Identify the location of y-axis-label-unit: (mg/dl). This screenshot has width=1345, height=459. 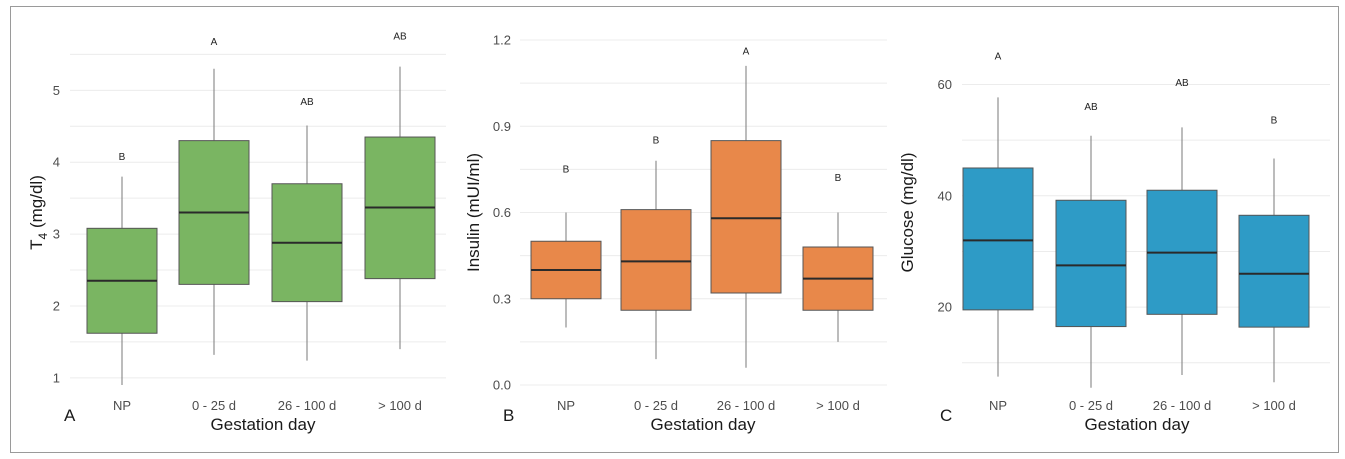
(36, 204).